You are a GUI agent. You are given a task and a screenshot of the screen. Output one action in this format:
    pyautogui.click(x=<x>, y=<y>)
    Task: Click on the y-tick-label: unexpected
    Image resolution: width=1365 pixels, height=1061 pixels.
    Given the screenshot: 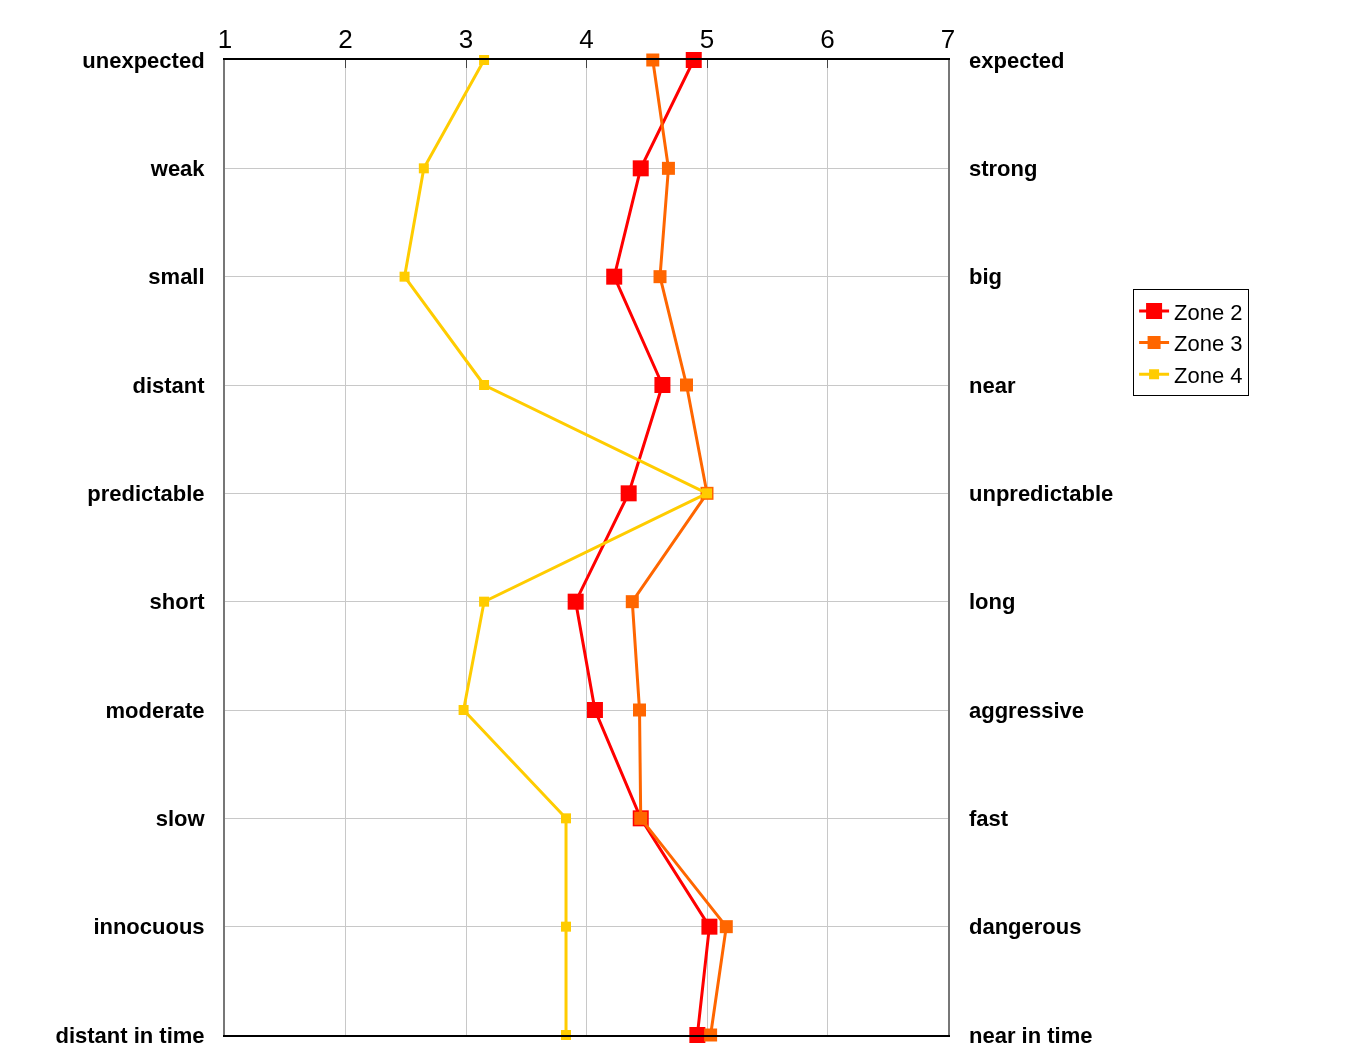 What is the action you would take?
    pyautogui.click(x=143, y=60)
    